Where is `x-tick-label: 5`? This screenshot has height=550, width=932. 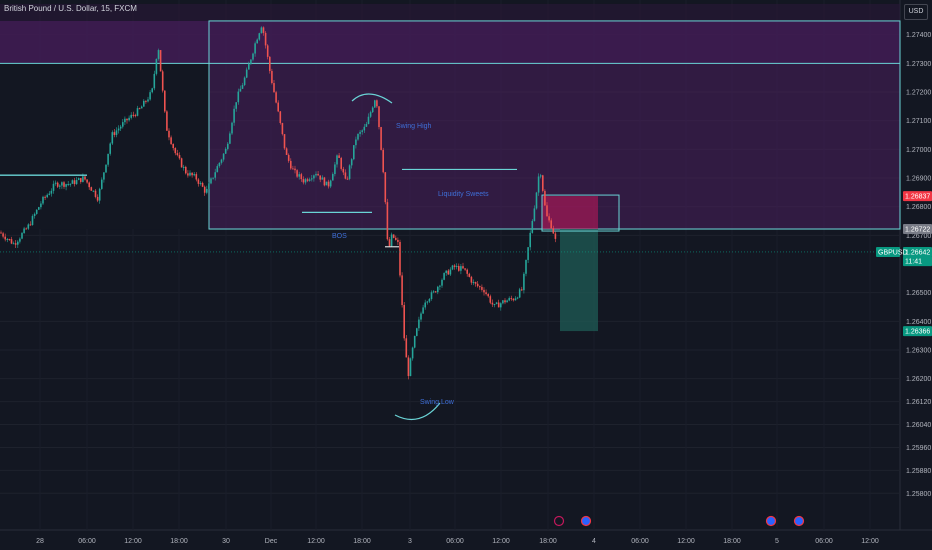
x-tick-label: 5 is located at coordinates (777, 541).